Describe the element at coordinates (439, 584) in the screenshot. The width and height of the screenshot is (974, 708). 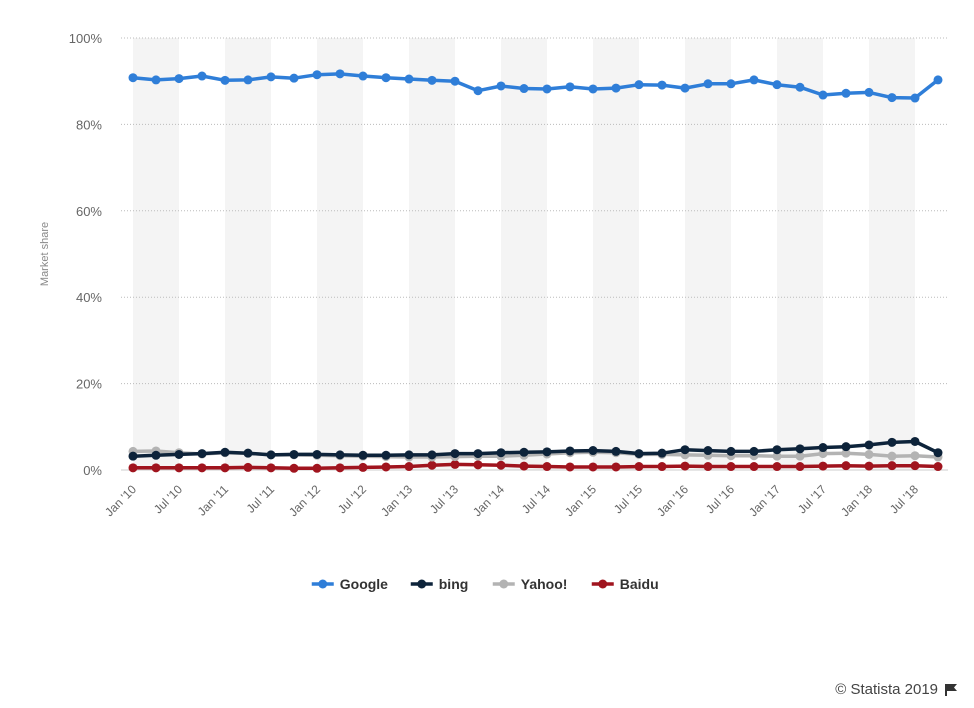
I see `legend-item-bing: bing` at that location.